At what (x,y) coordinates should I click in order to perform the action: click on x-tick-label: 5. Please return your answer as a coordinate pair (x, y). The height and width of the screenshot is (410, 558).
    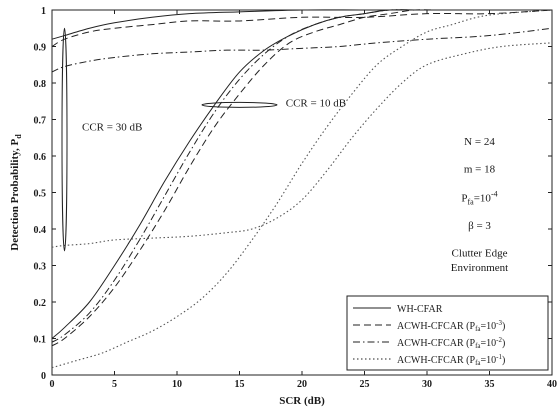
    Looking at the image, I should click on (114, 384).